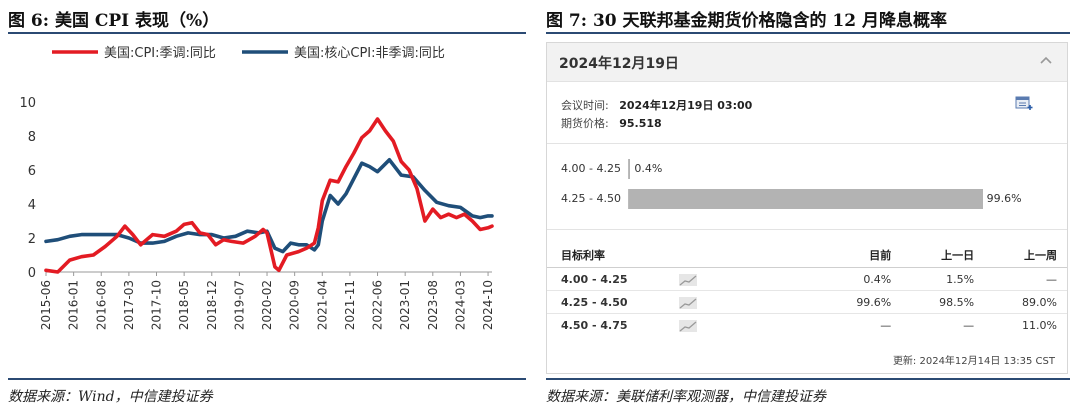 This screenshot has height=410, width=1080. What do you see at coordinates (808, 33) in the screenshot?
I see `fig7-title-rule` at bounding box center [808, 33].